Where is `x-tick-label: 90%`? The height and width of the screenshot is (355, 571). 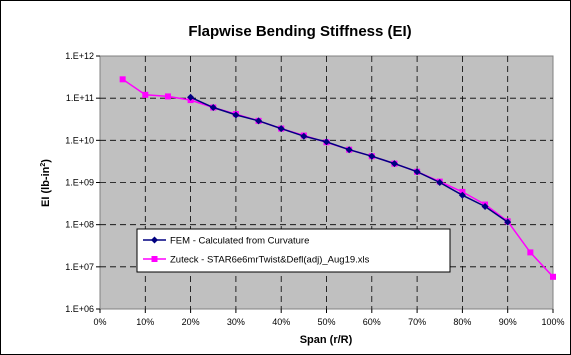
x-tick-label: 90% is located at coordinates (508, 322).